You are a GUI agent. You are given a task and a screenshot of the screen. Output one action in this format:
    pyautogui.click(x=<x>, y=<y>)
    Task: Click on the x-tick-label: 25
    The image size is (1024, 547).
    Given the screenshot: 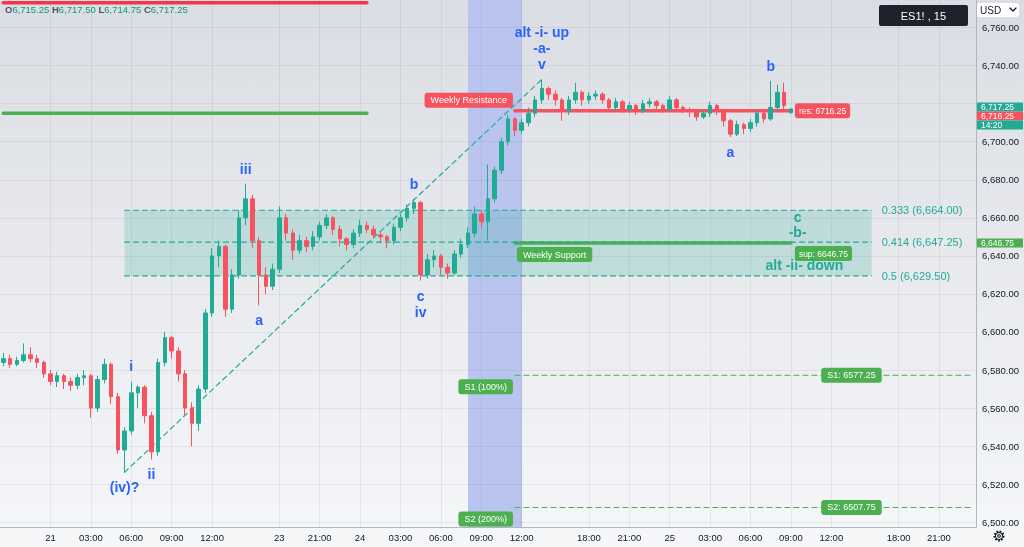 What is the action you would take?
    pyautogui.click(x=670, y=537)
    